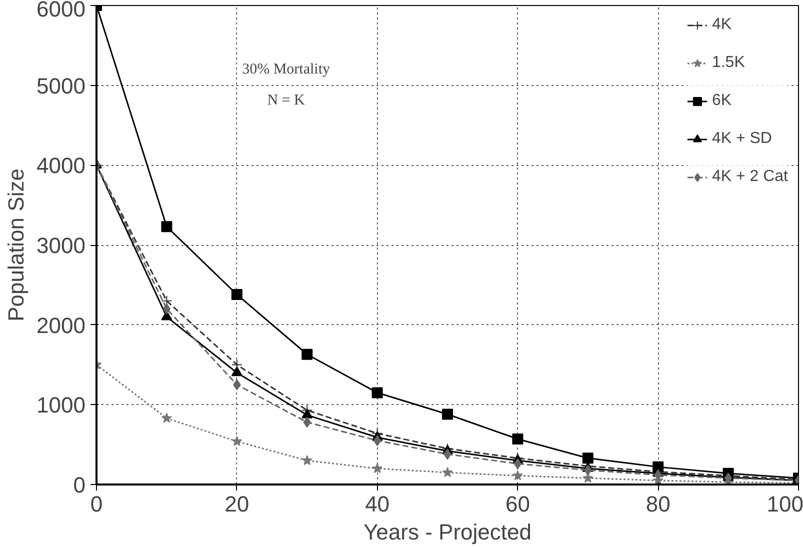 The width and height of the screenshot is (803, 547). What do you see at coordinates (237, 504) in the screenshot?
I see `x-tick-label: 20` at bounding box center [237, 504].